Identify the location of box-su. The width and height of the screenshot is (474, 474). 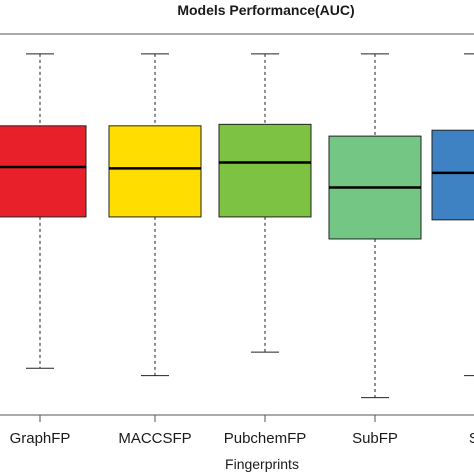
(452, 215).